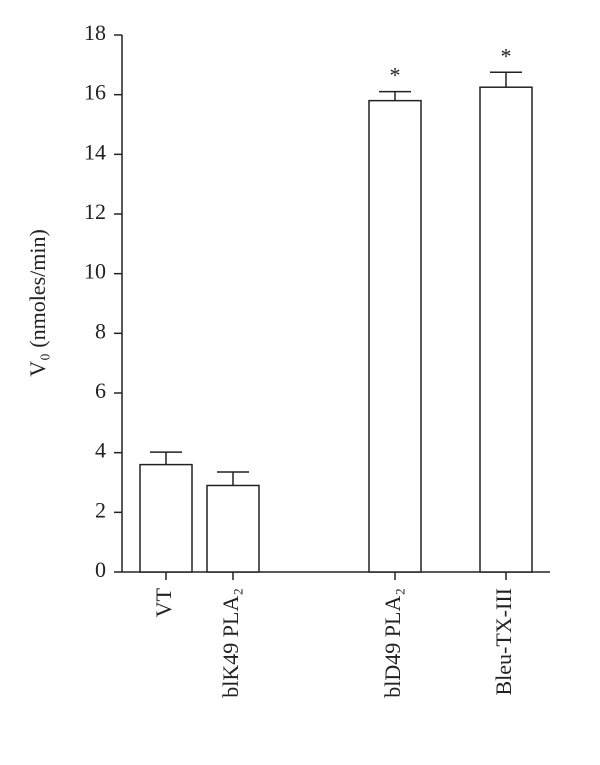 The width and height of the screenshot is (600, 765). Describe the element at coordinates (95, 271) in the screenshot. I see `y-tick-label: 10` at that location.